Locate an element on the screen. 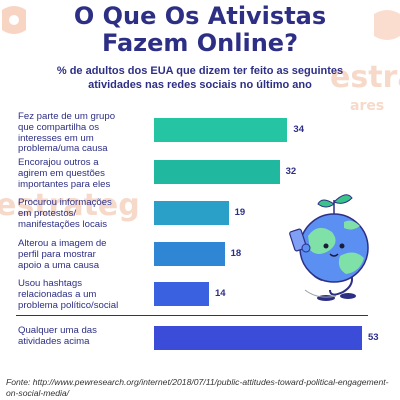  category-label-line: Alterou a imagem de is located at coordinates (62, 243).